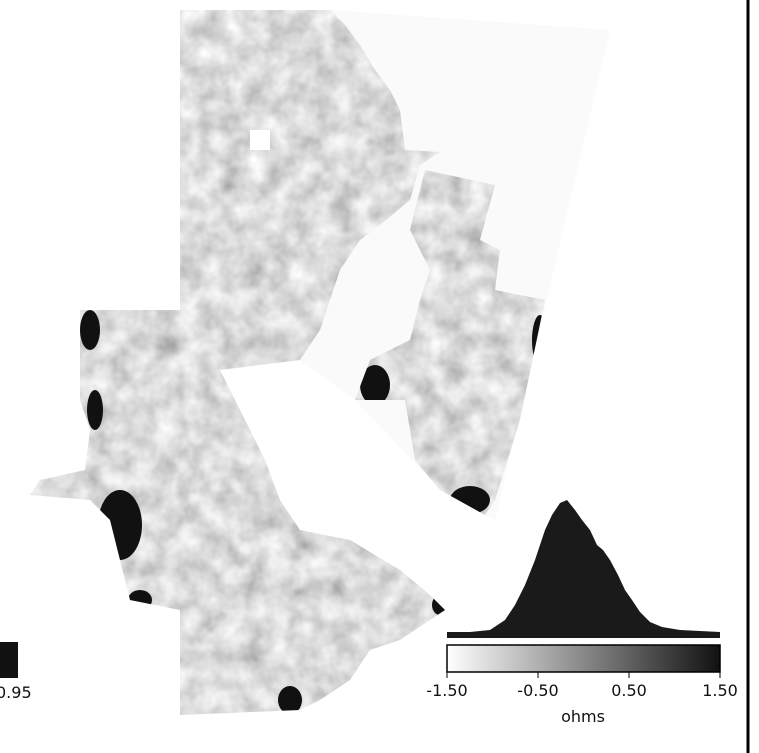 This screenshot has height=753, width=759. I want to click on colorbar-tick-label: -1.50, so click(446, 690).